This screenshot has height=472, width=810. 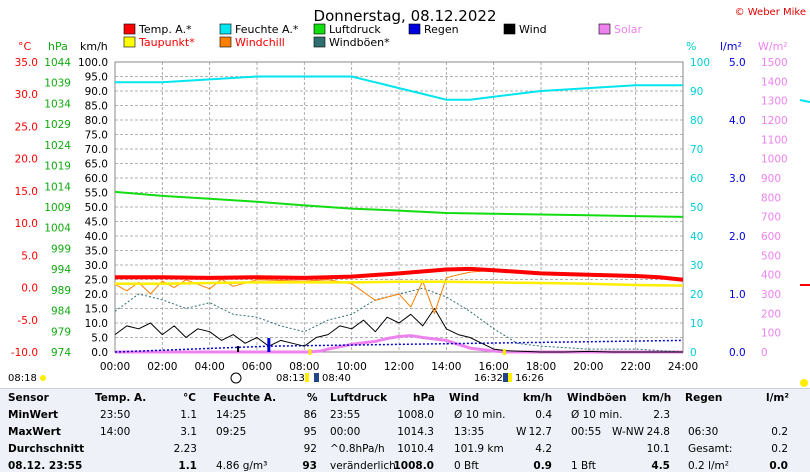 I want to click on wind-label: 0 Bft, so click(x=466, y=466).